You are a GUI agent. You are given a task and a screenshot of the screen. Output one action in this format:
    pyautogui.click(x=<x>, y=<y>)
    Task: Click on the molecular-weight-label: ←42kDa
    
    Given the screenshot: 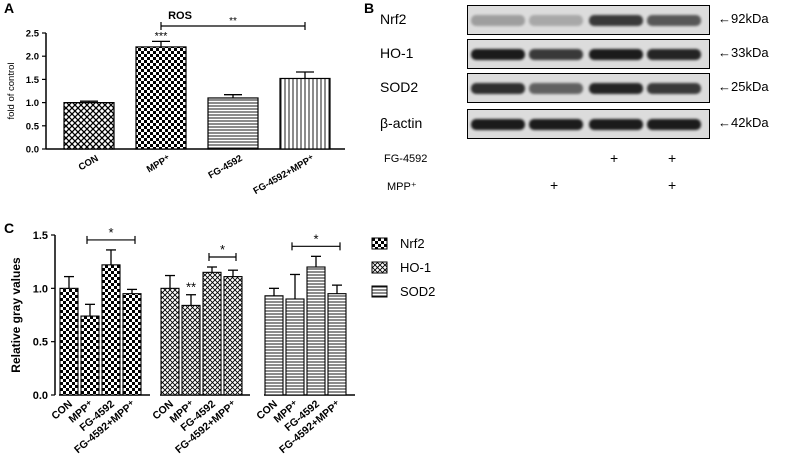 What is the action you would take?
    pyautogui.click(x=743, y=122)
    